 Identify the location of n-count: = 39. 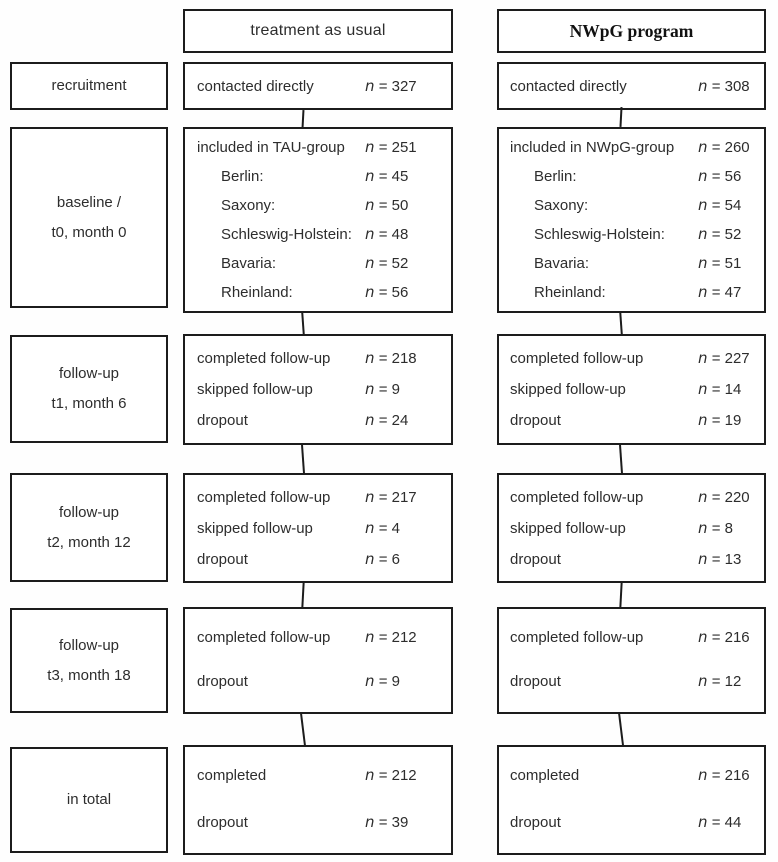
(393, 822).